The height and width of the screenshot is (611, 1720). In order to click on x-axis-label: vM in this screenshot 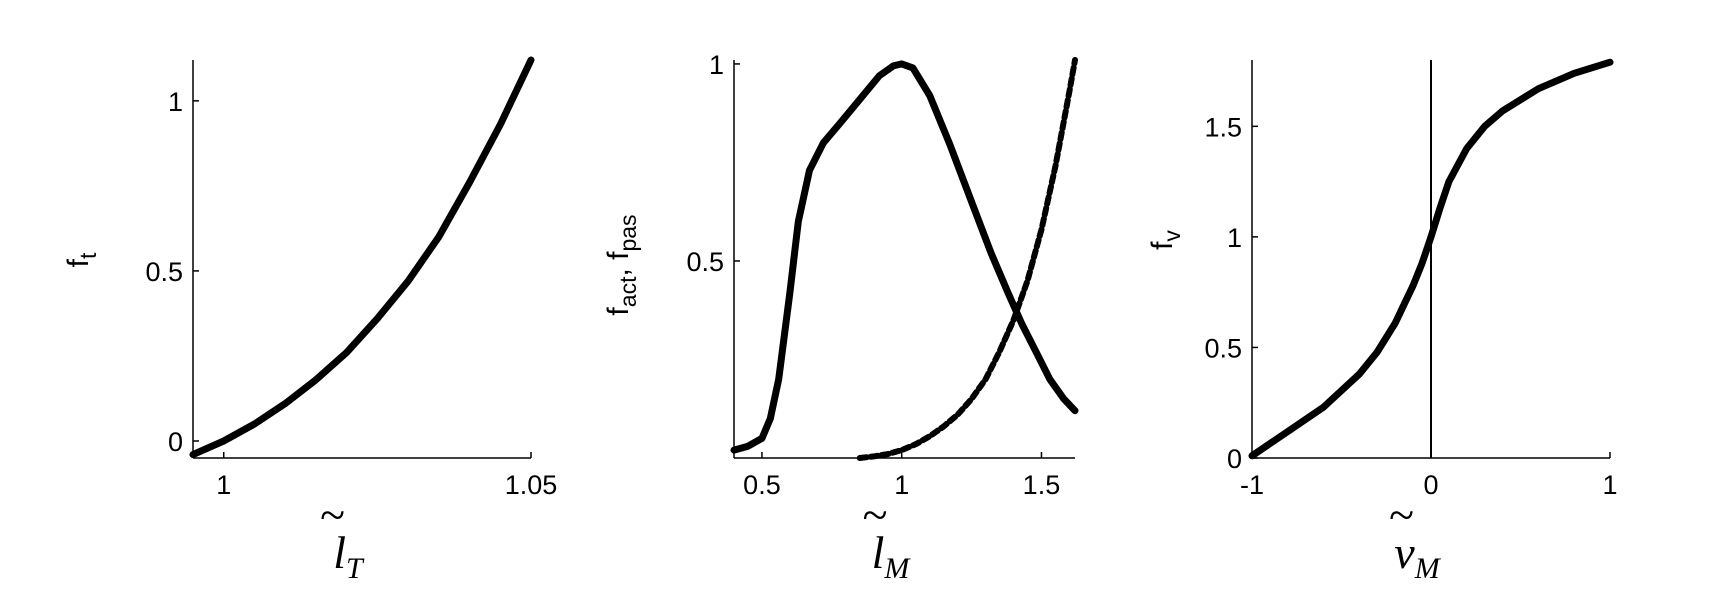, I will do `click(1417, 556)`.